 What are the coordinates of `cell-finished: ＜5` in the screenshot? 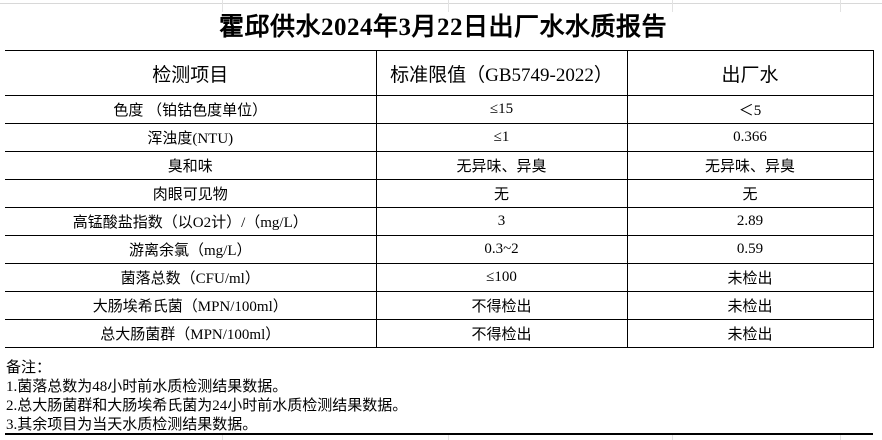 It's located at (750, 109).